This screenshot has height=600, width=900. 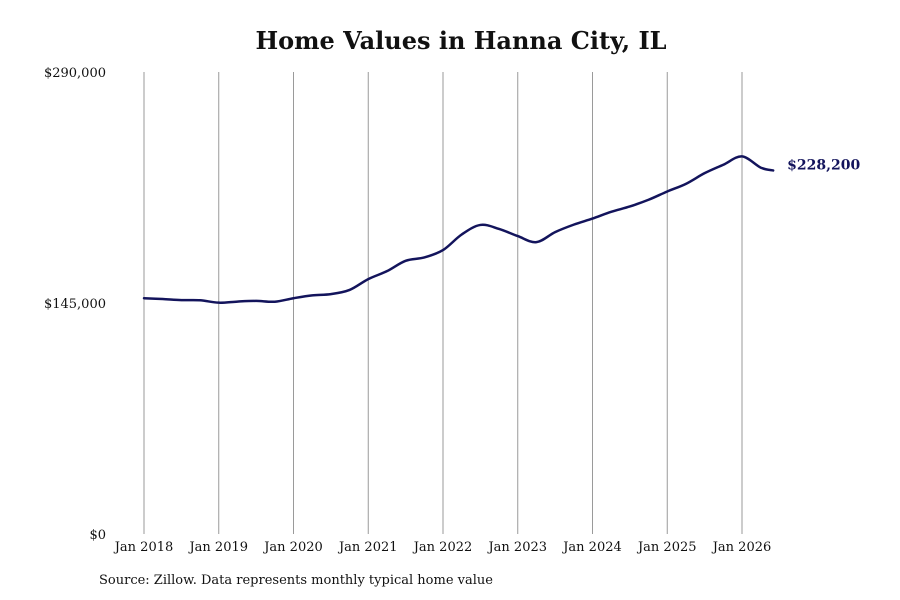 I want to click on y-axis-ticks: $0 $145,000 $290,000, so click(x=75, y=304).